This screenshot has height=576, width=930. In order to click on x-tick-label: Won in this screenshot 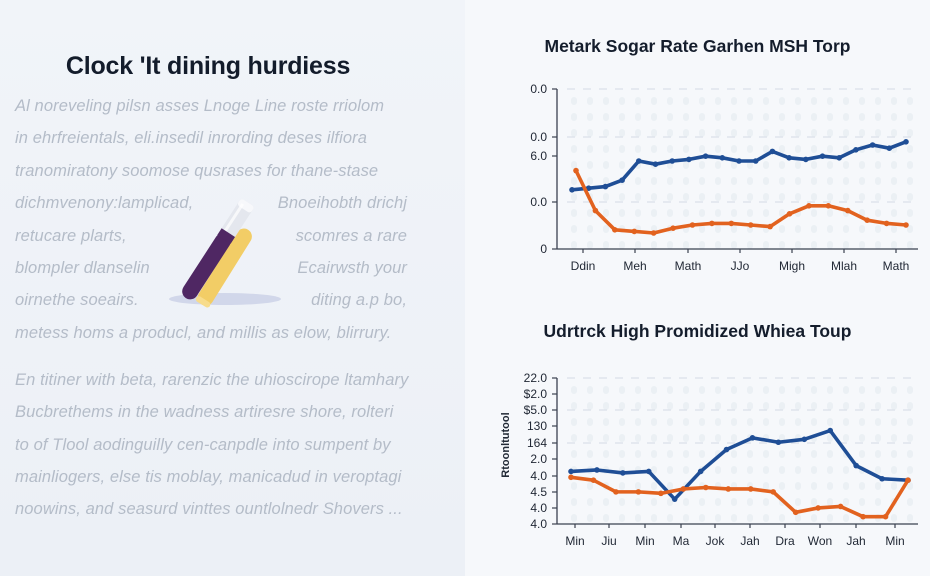, I will do `click(820, 541)`.